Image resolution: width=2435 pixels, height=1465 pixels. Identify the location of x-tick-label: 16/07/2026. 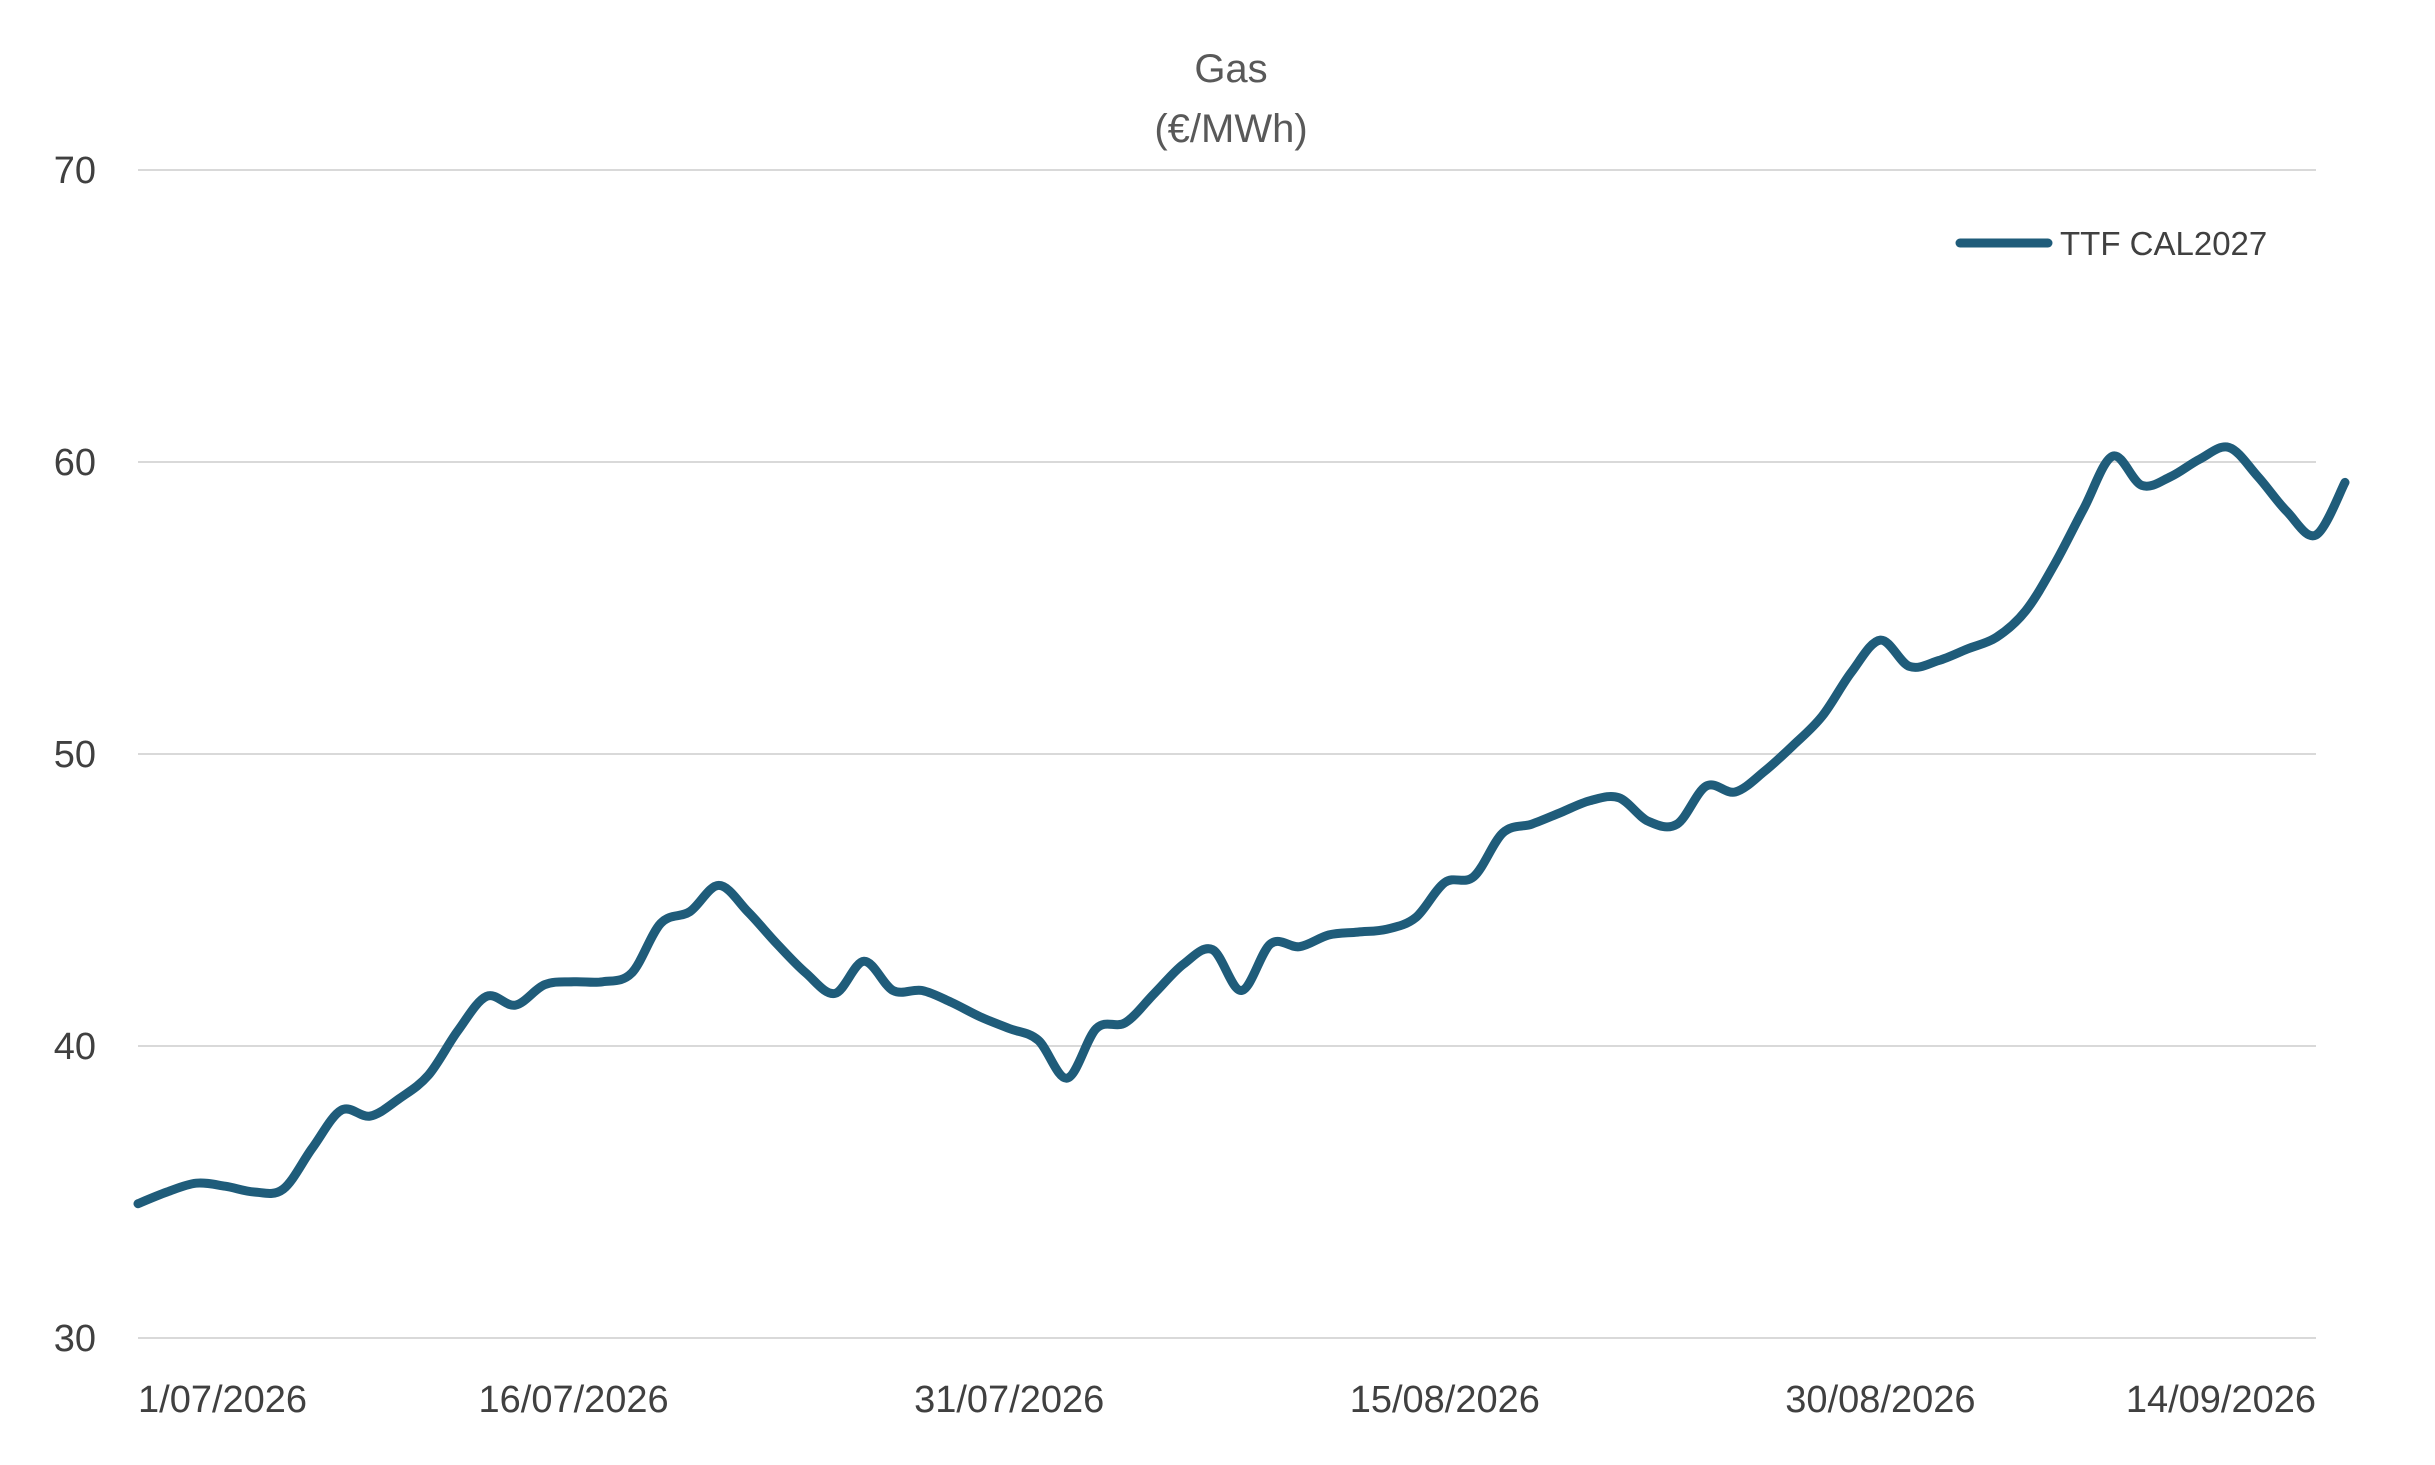
(574, 1400).